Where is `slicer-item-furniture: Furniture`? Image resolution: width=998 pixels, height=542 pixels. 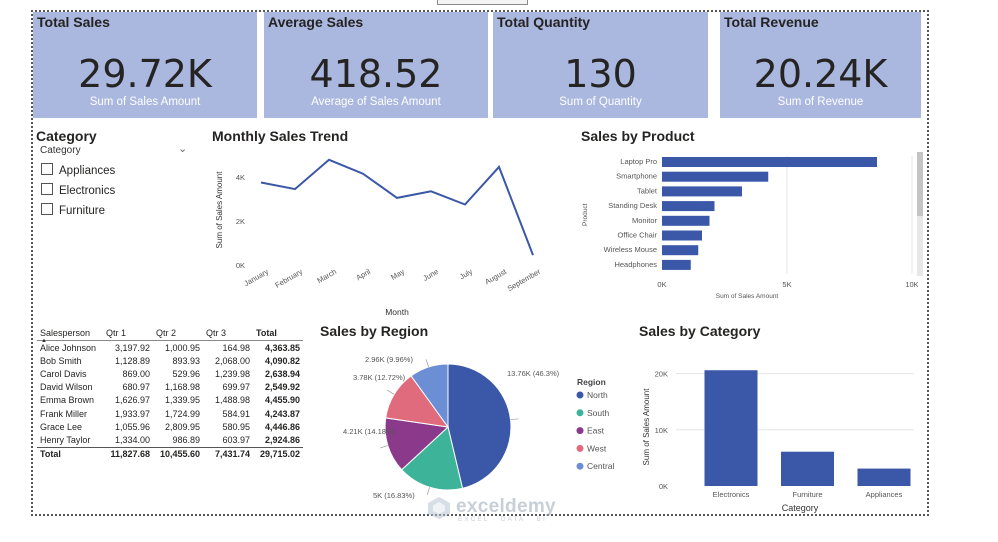
slicer-item-furniture: Furniture is located at coordinates (73, 210).